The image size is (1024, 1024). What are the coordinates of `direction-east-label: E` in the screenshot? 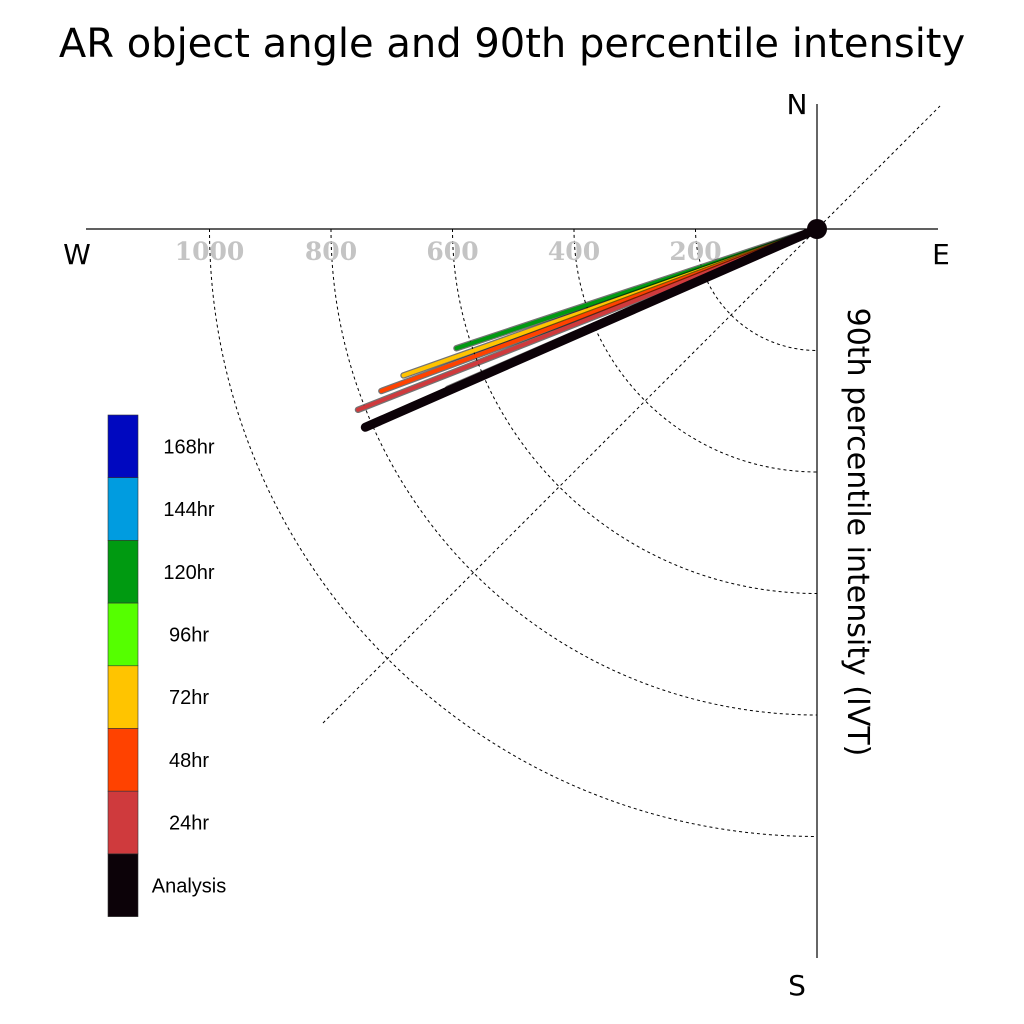 It's located at (941, 254).